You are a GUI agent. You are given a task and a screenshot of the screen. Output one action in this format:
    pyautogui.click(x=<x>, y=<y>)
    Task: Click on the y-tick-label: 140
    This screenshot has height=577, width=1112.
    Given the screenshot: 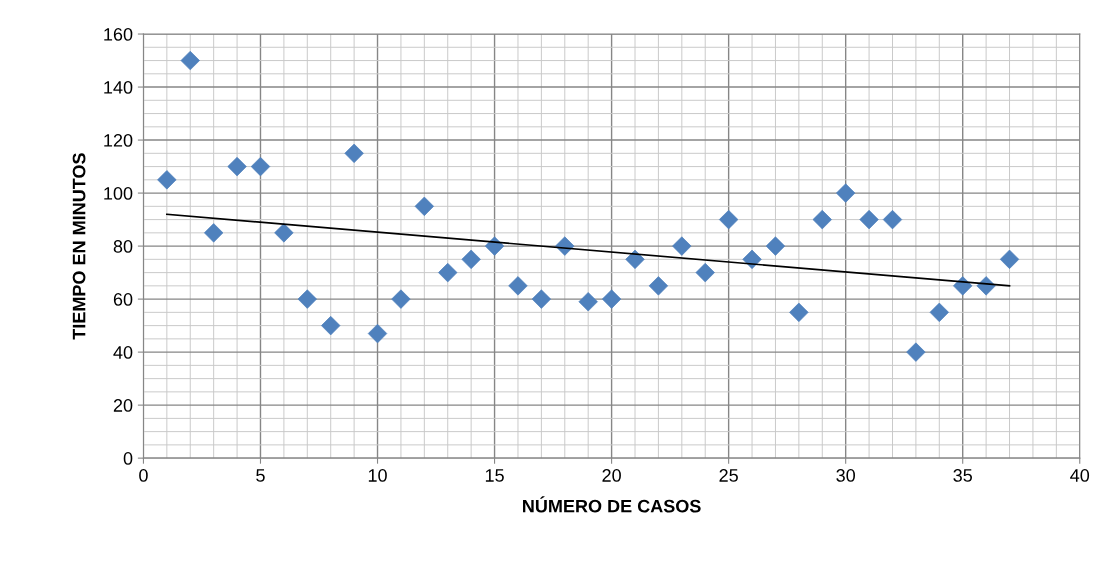 What is the action you would take?
    pyautogui.click(x=118, y=87)
    